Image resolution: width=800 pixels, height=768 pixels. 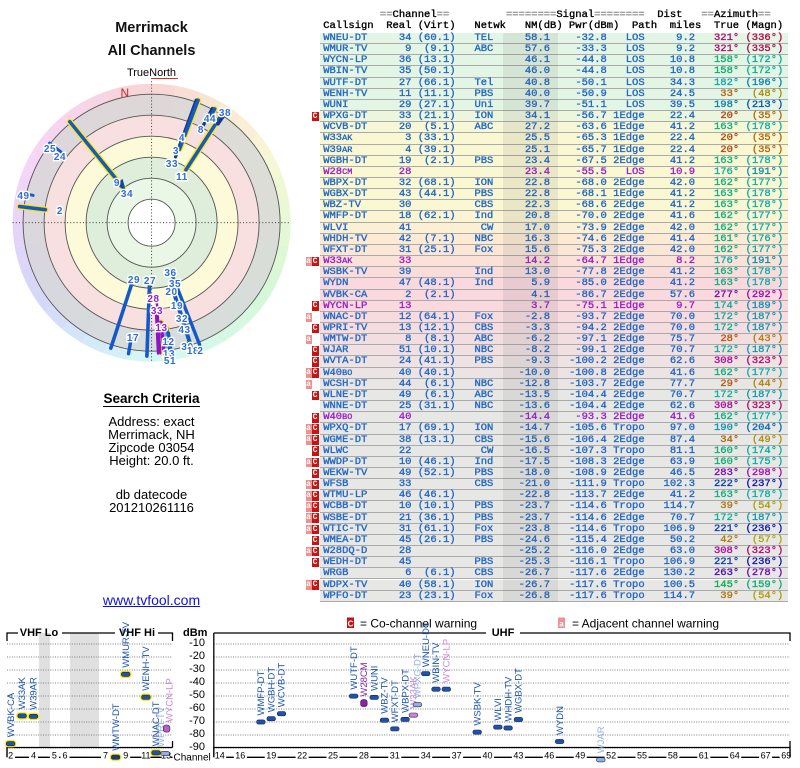 What do you see at coordinates (134, 280) in the screenshot?
I see `svg-text: 29` at bounding box center [134, 280].